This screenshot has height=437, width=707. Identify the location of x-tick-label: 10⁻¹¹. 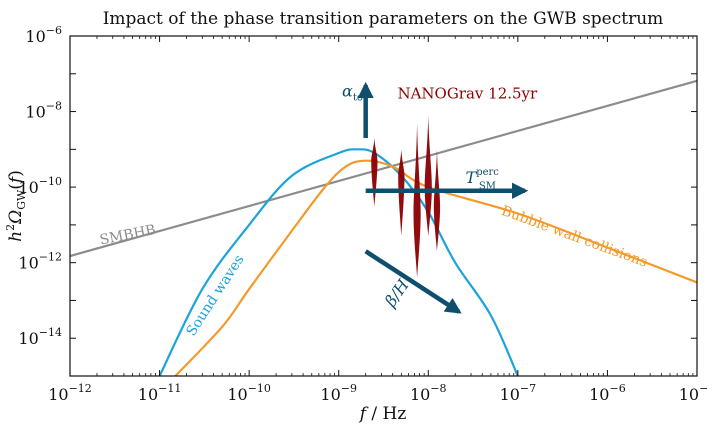
(160, 393).